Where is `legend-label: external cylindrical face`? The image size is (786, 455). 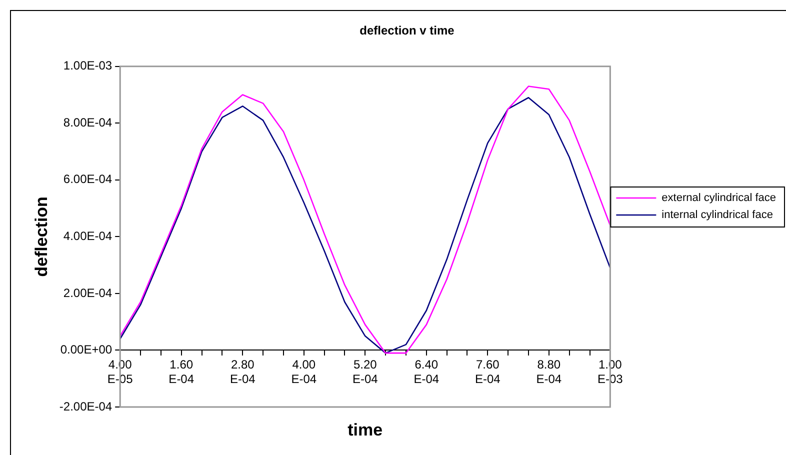 legend-label: external cylindrical face is located at coordinates (719, 198).